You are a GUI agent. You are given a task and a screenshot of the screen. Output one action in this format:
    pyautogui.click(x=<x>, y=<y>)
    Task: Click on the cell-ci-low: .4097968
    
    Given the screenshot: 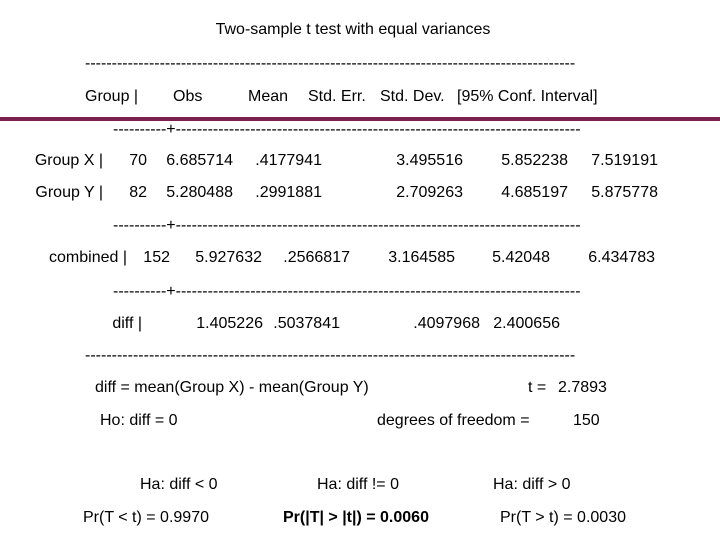 What is the action you would take?
    pyautogui.click(x=446, y=323)
    